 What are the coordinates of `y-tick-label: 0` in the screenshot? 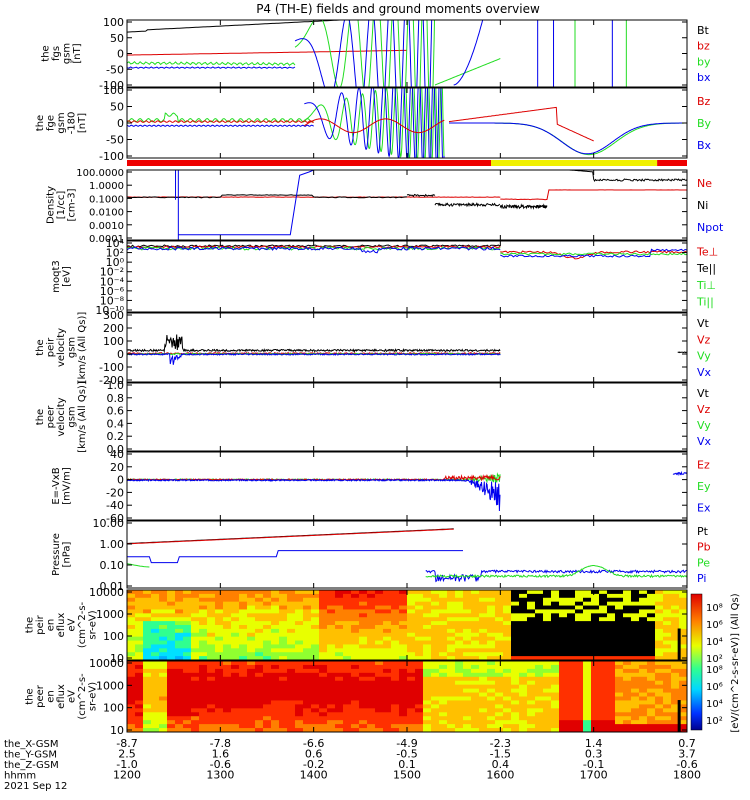 It's located at (120, 480).